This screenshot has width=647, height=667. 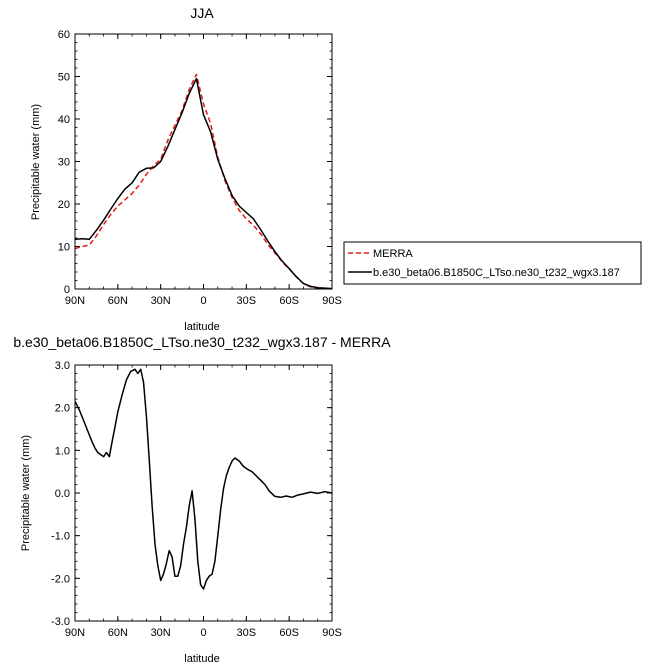 I want to click on bottom-chart-xtick-label: 30N, so click(x=161, y=633).